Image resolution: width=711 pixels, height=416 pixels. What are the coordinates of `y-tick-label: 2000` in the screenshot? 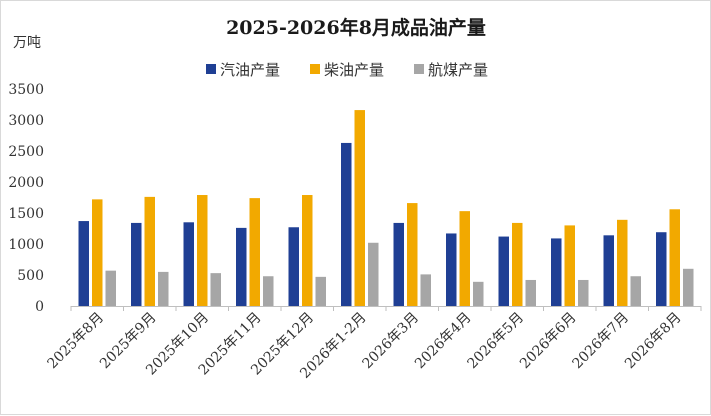 It's located at (26, 183).